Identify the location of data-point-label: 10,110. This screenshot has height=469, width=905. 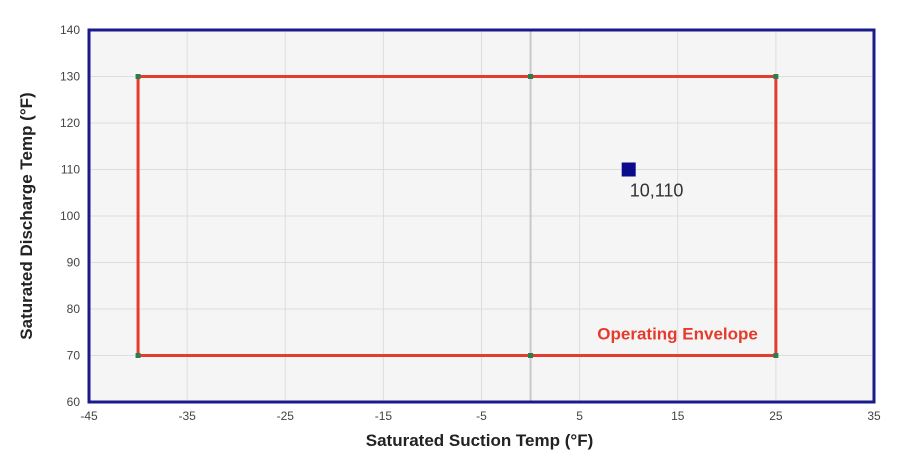
(657, 191).